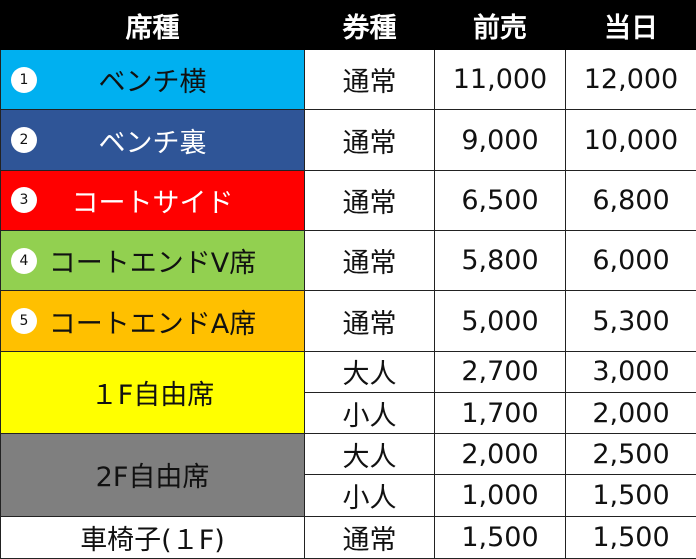 The height and width of the screenshot is (559, 696). What do you see at coordinates (152, 478) in the screenshot?
I see `seat-label: 2F自由席` at bounding box center [152, 478].